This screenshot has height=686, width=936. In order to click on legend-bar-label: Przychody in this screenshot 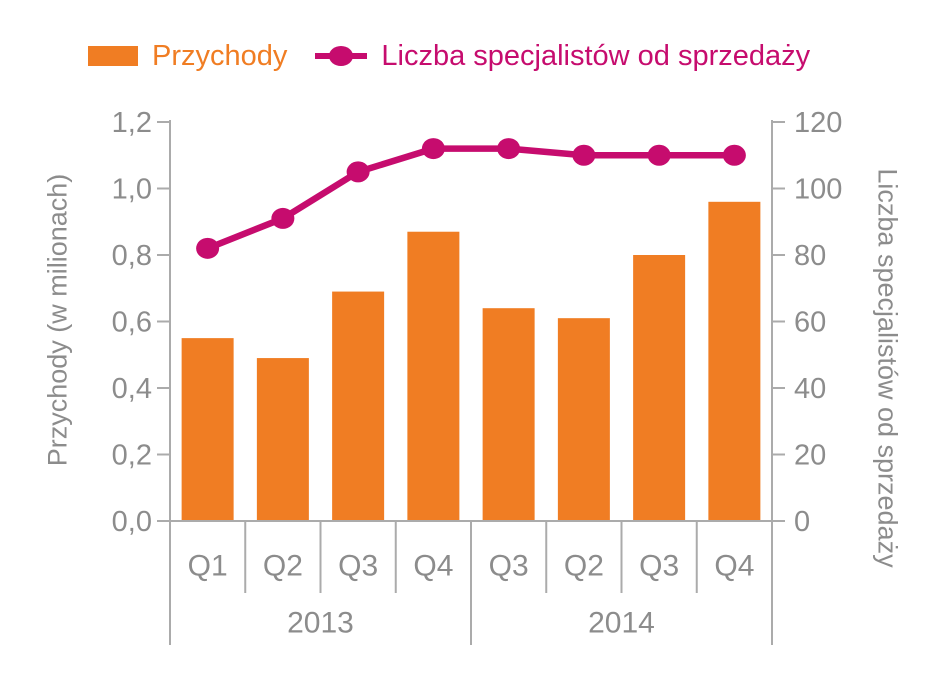, I will do `click(220, 56)`.